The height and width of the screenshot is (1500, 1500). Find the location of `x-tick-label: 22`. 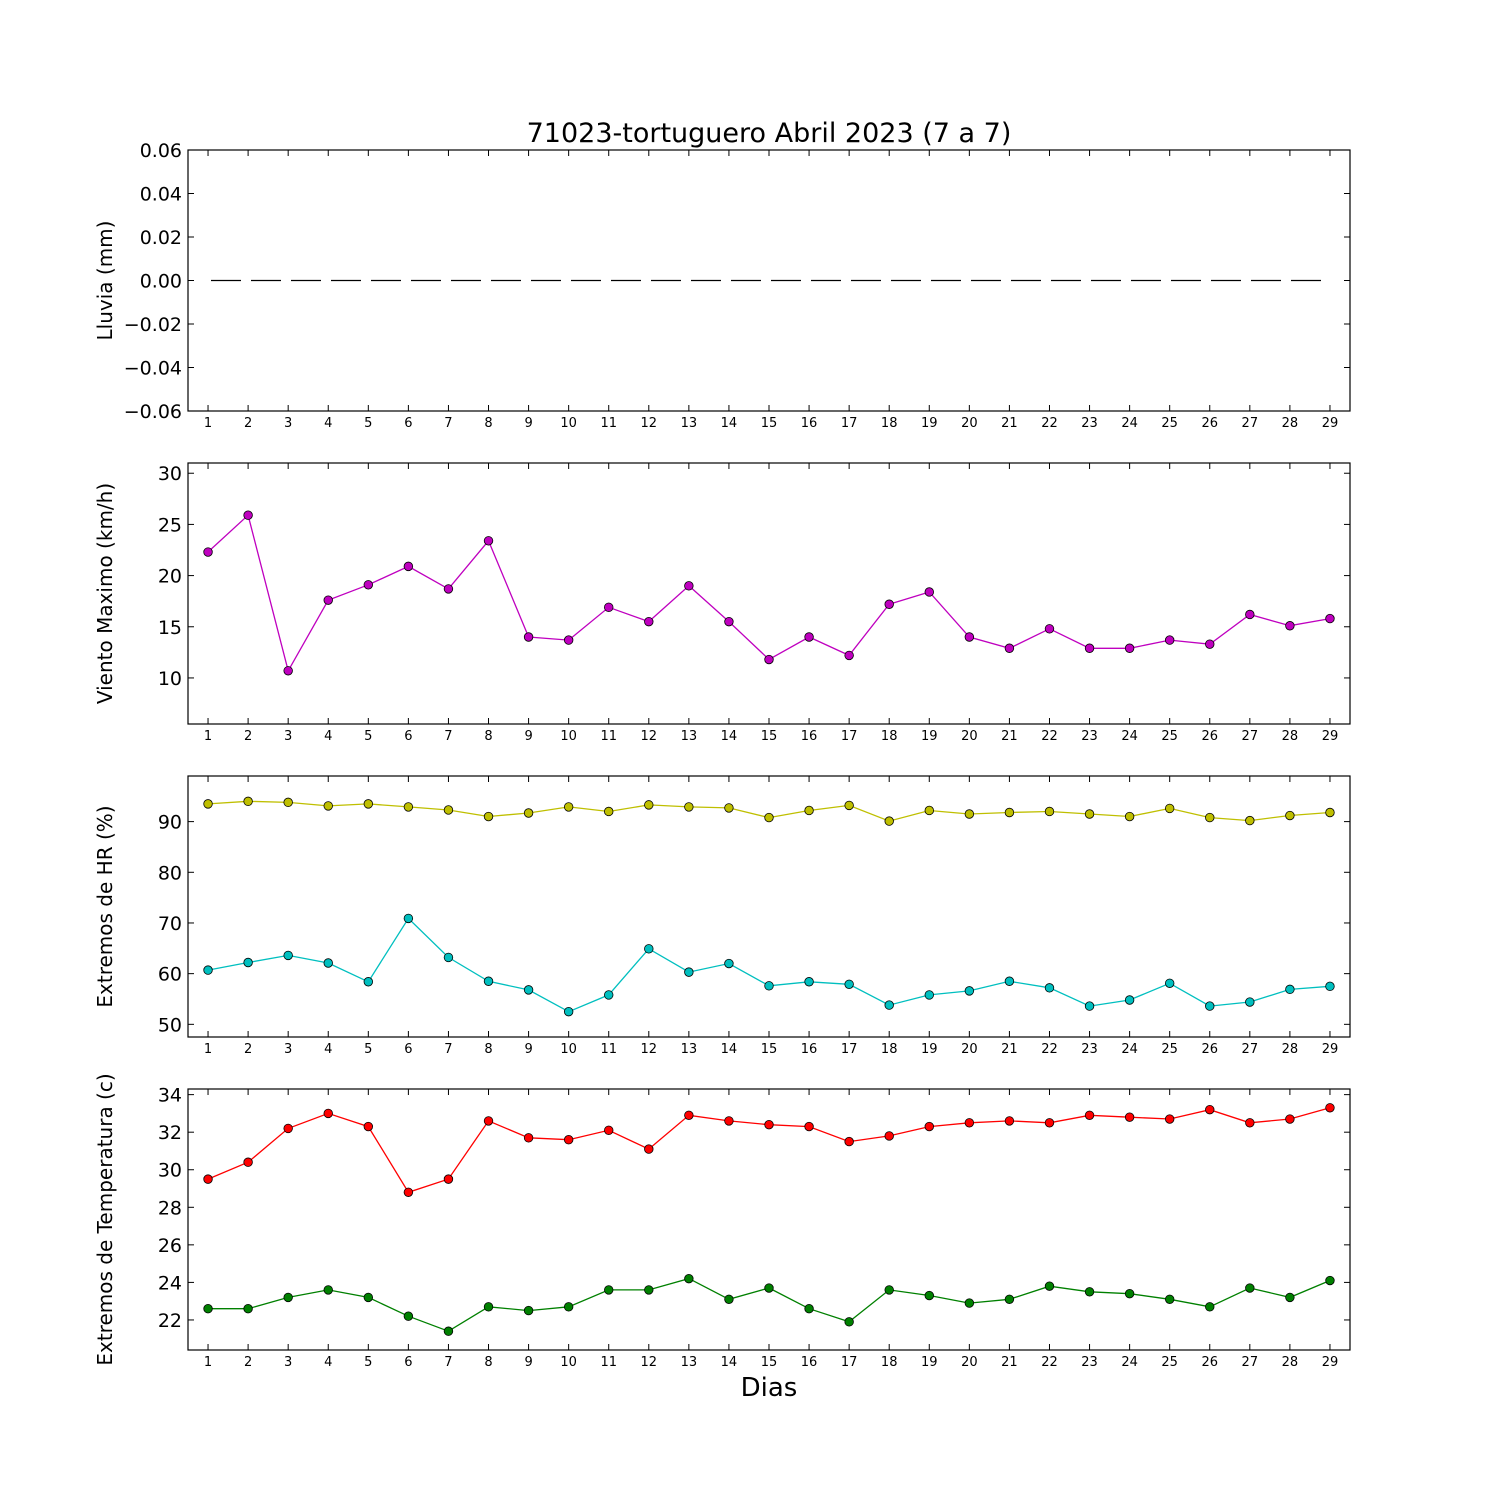

x-tick-label: 22 is located at coordinates (1049, 423).